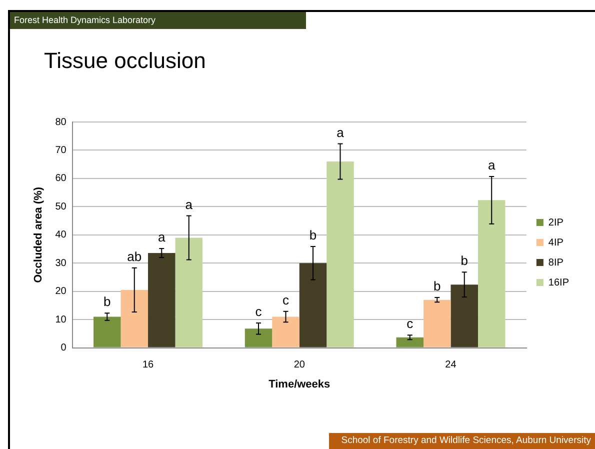 The image size is (595, 449). Describe the element at coordinates (451, 365) in the screenshot. I see `x-tick-label: 24` at that location.